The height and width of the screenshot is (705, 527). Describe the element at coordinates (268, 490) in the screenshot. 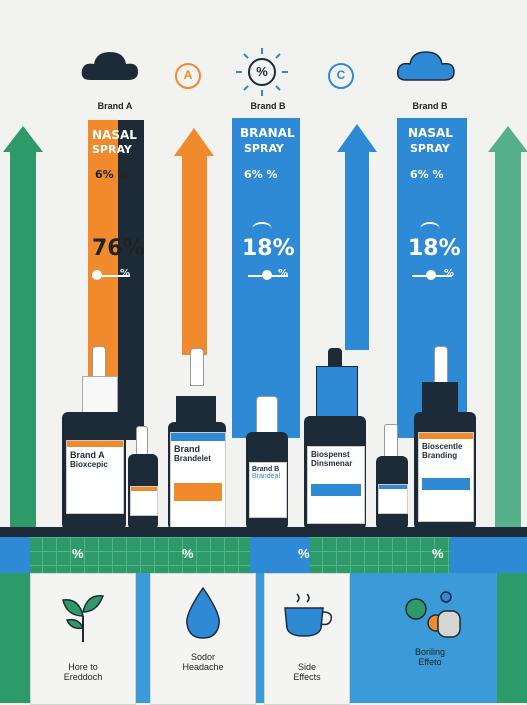

I see `bottle-4-label: Brand B Brandeal` at that location.